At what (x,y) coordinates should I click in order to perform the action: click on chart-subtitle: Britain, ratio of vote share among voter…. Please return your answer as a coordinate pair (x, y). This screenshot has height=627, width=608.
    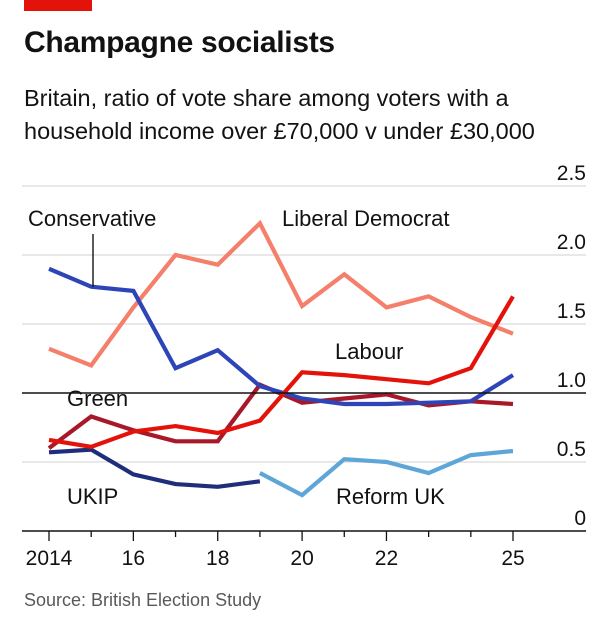
    Looking at the image, I should click on (279, 114).